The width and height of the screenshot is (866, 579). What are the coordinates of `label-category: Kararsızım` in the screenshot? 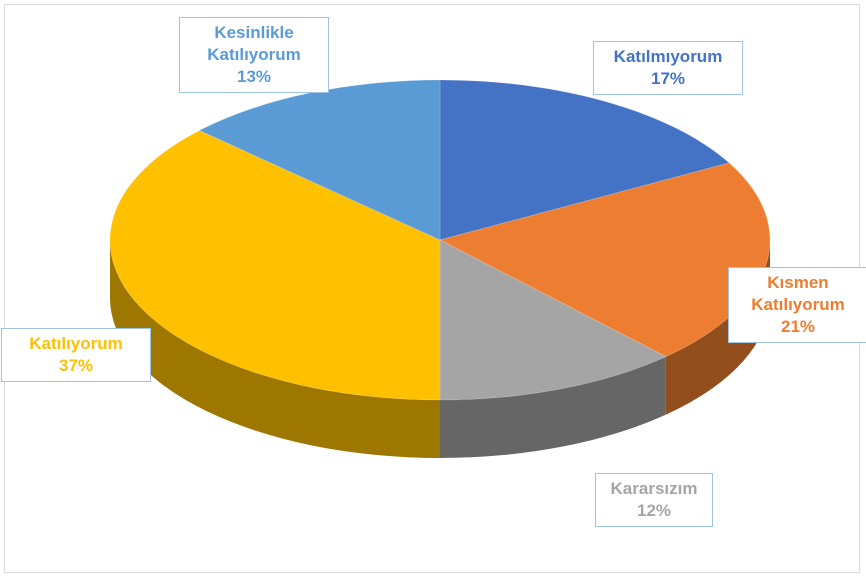 It's located at (654, 488).